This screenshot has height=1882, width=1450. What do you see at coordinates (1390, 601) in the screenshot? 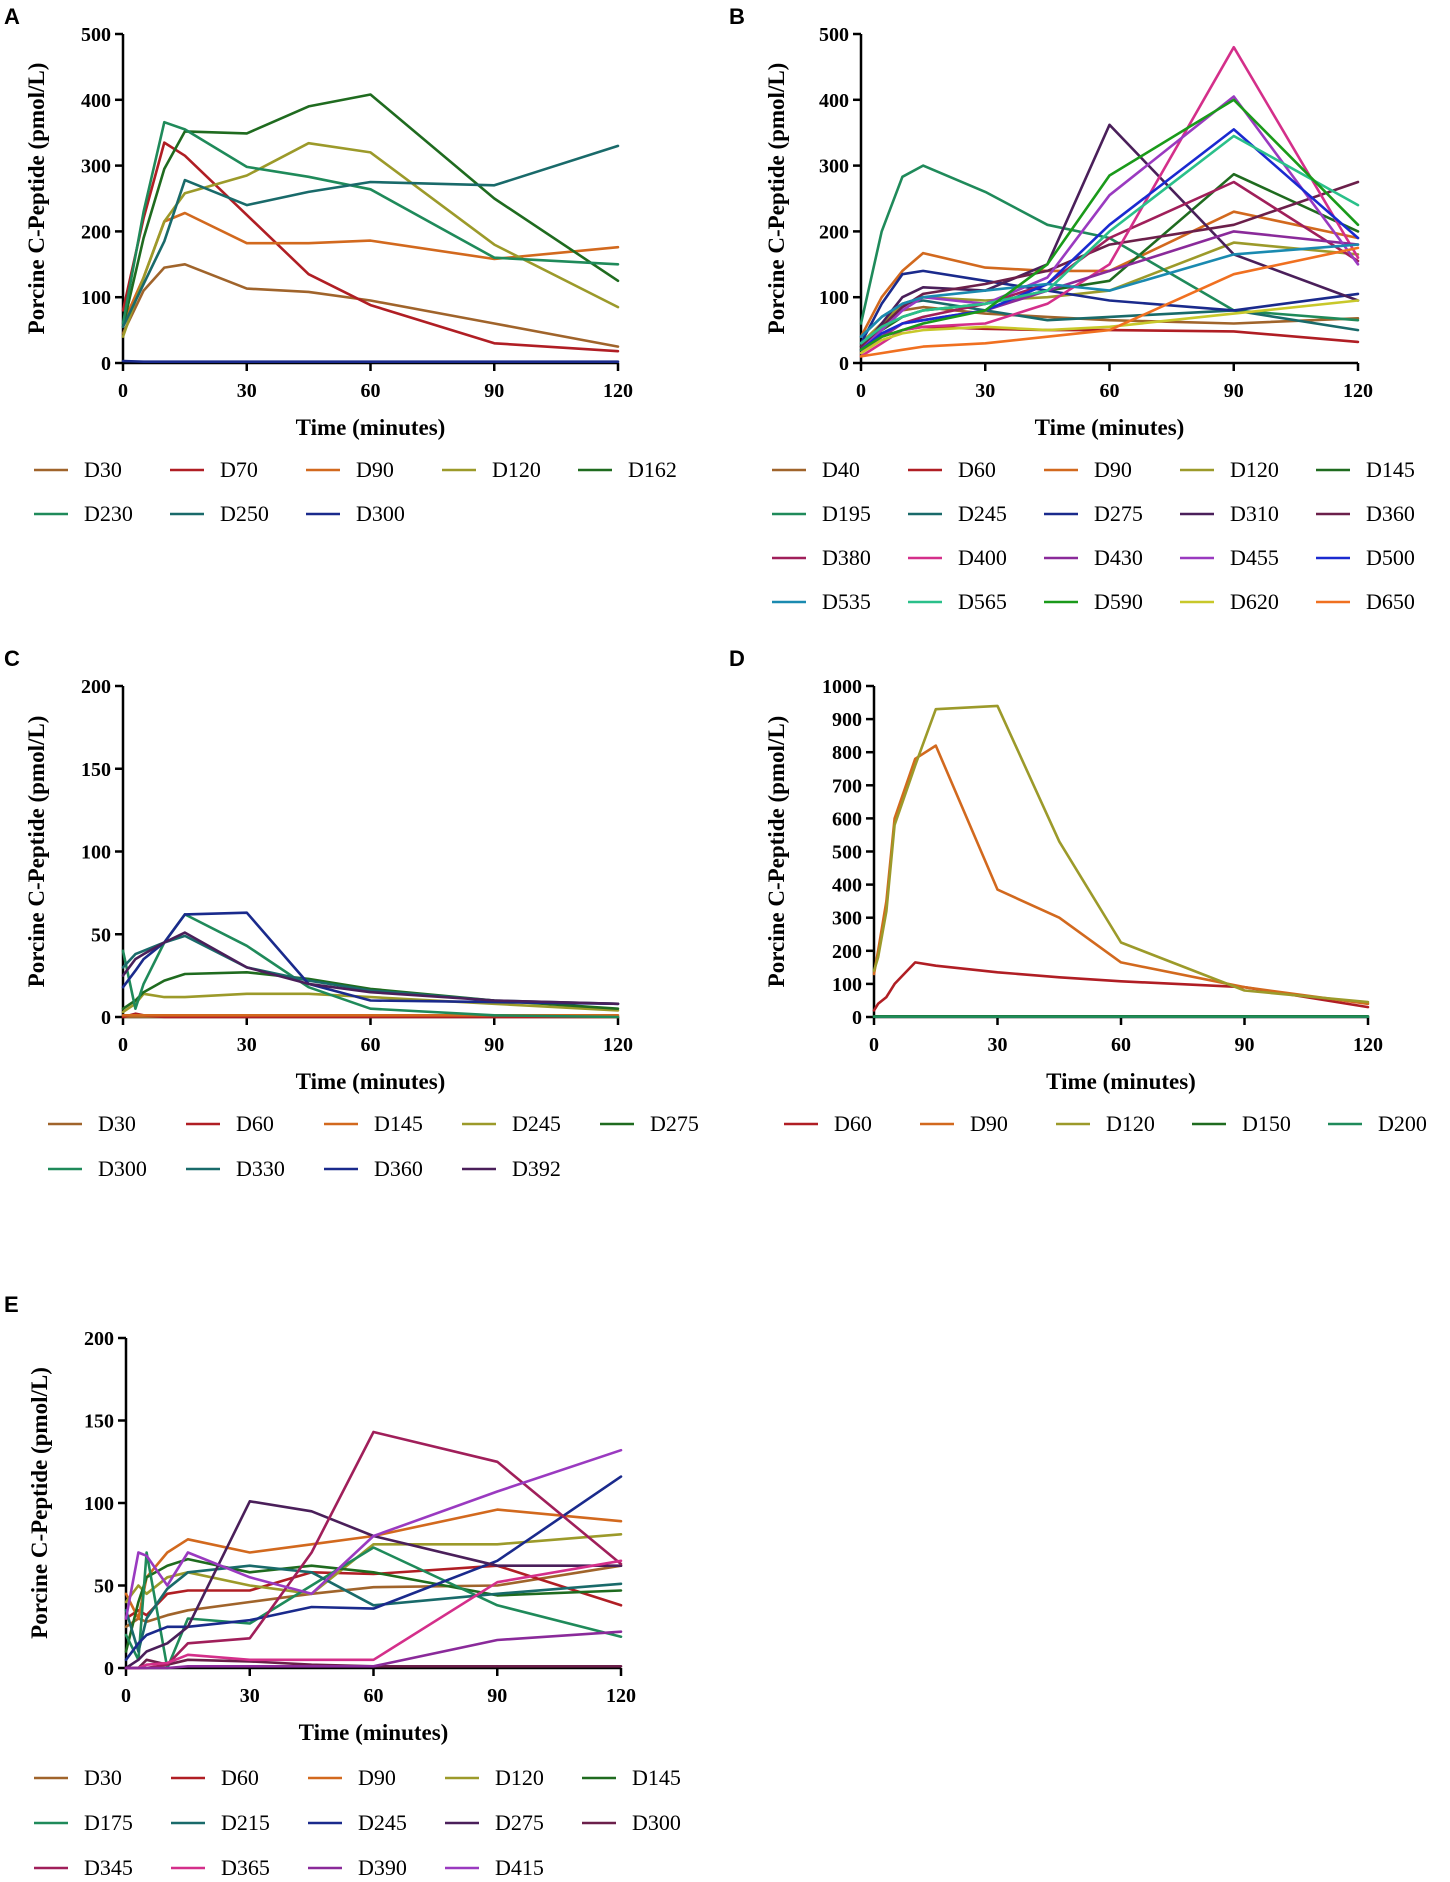
I see `legend-label-d650: D650` at bounding box center [1390, 601].